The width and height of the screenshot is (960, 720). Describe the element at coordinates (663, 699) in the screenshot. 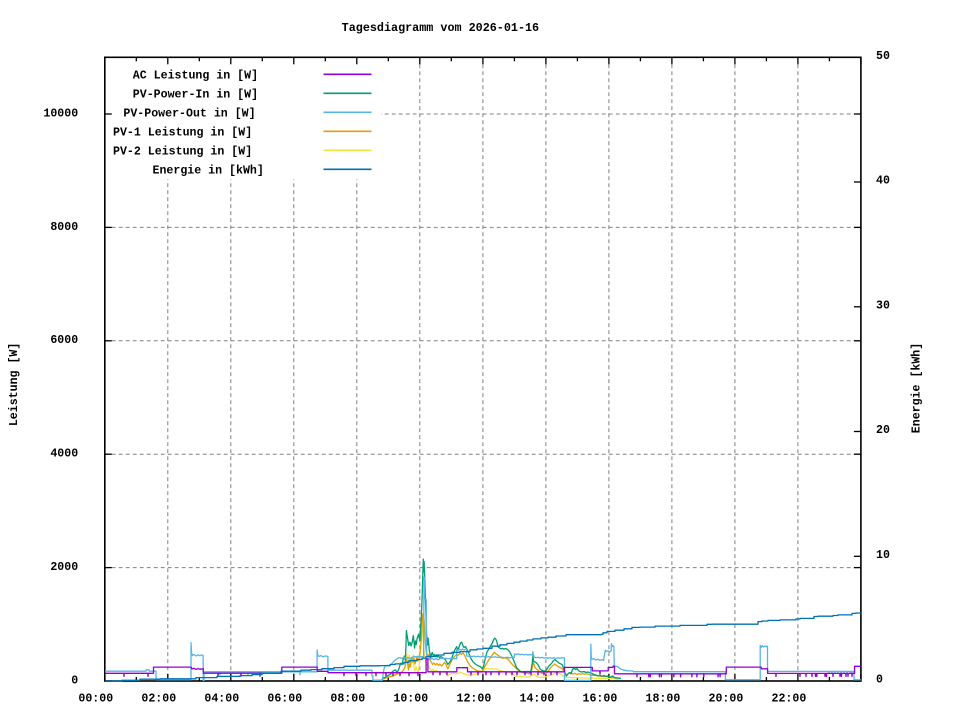

I see `svg-text: 18:00` at that location.